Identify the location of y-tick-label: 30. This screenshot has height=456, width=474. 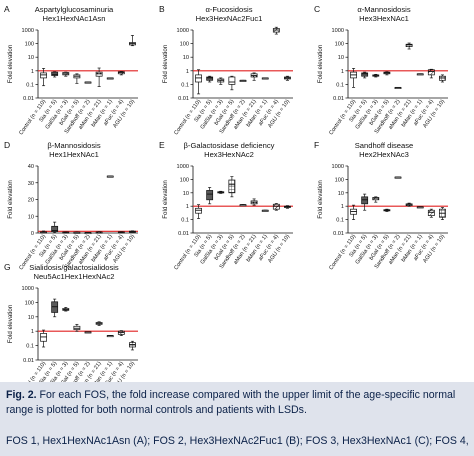
(31, 184).